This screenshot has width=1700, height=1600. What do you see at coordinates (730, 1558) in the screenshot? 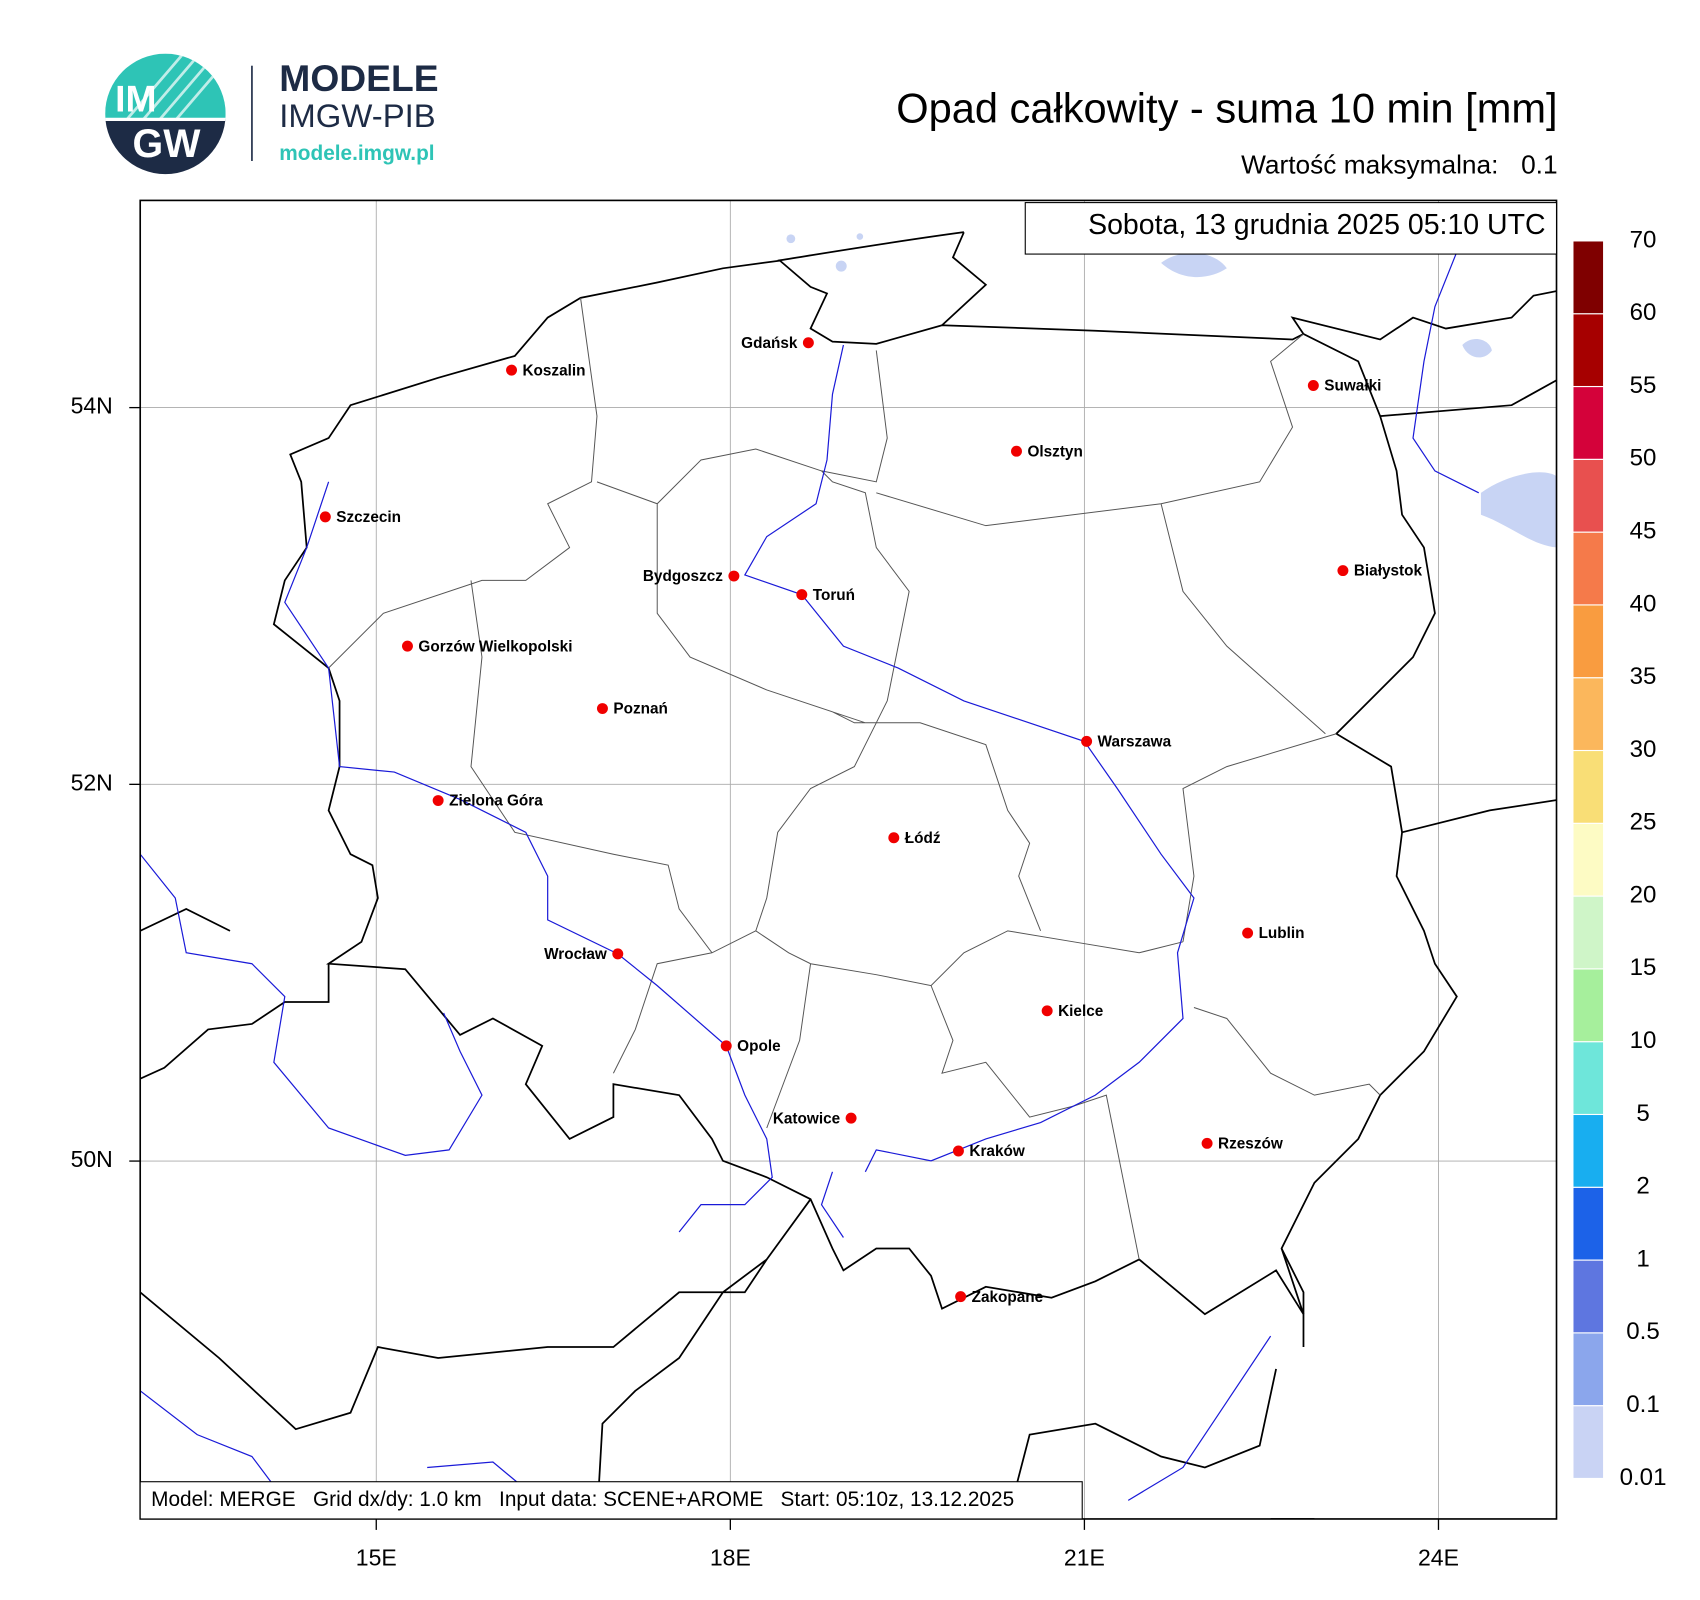
I see `x-tick-label: 18E` at bounding box center [730, 1558].